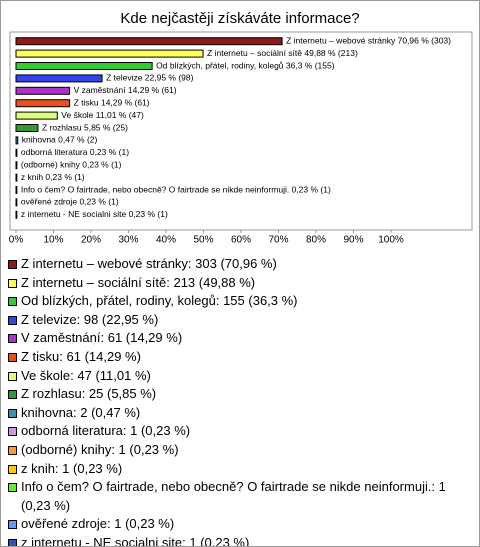 This screenshot has height=547, width=480. Describe the element at coordinates (86, 375) in the screenshot. I see `legend-label: Ve škole: 47 (11,01 %)` at that location.